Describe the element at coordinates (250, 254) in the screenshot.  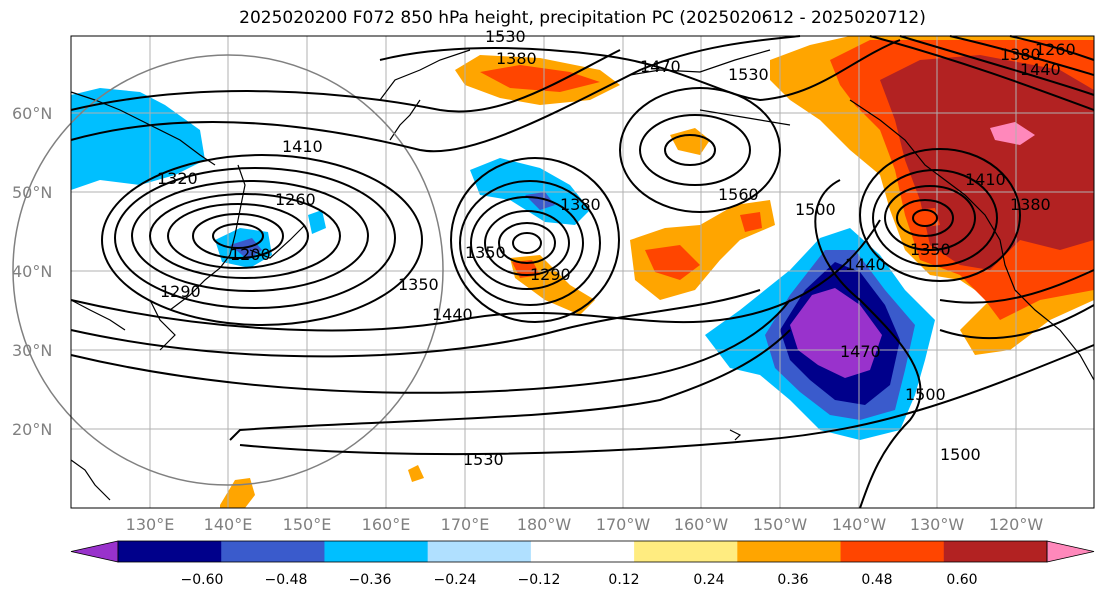
I see `contour-label: 1200` at that location.